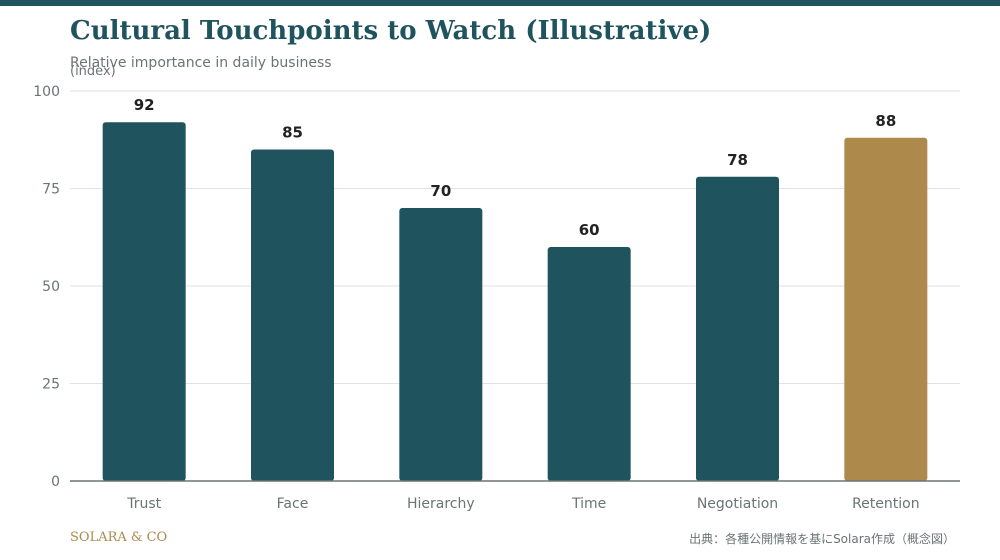 This screenshot has width=1000, height=560. What do you see at coordinates (144, 105) in the screenshot?
I see `data-label: 92` at bounding box center [144, 105].